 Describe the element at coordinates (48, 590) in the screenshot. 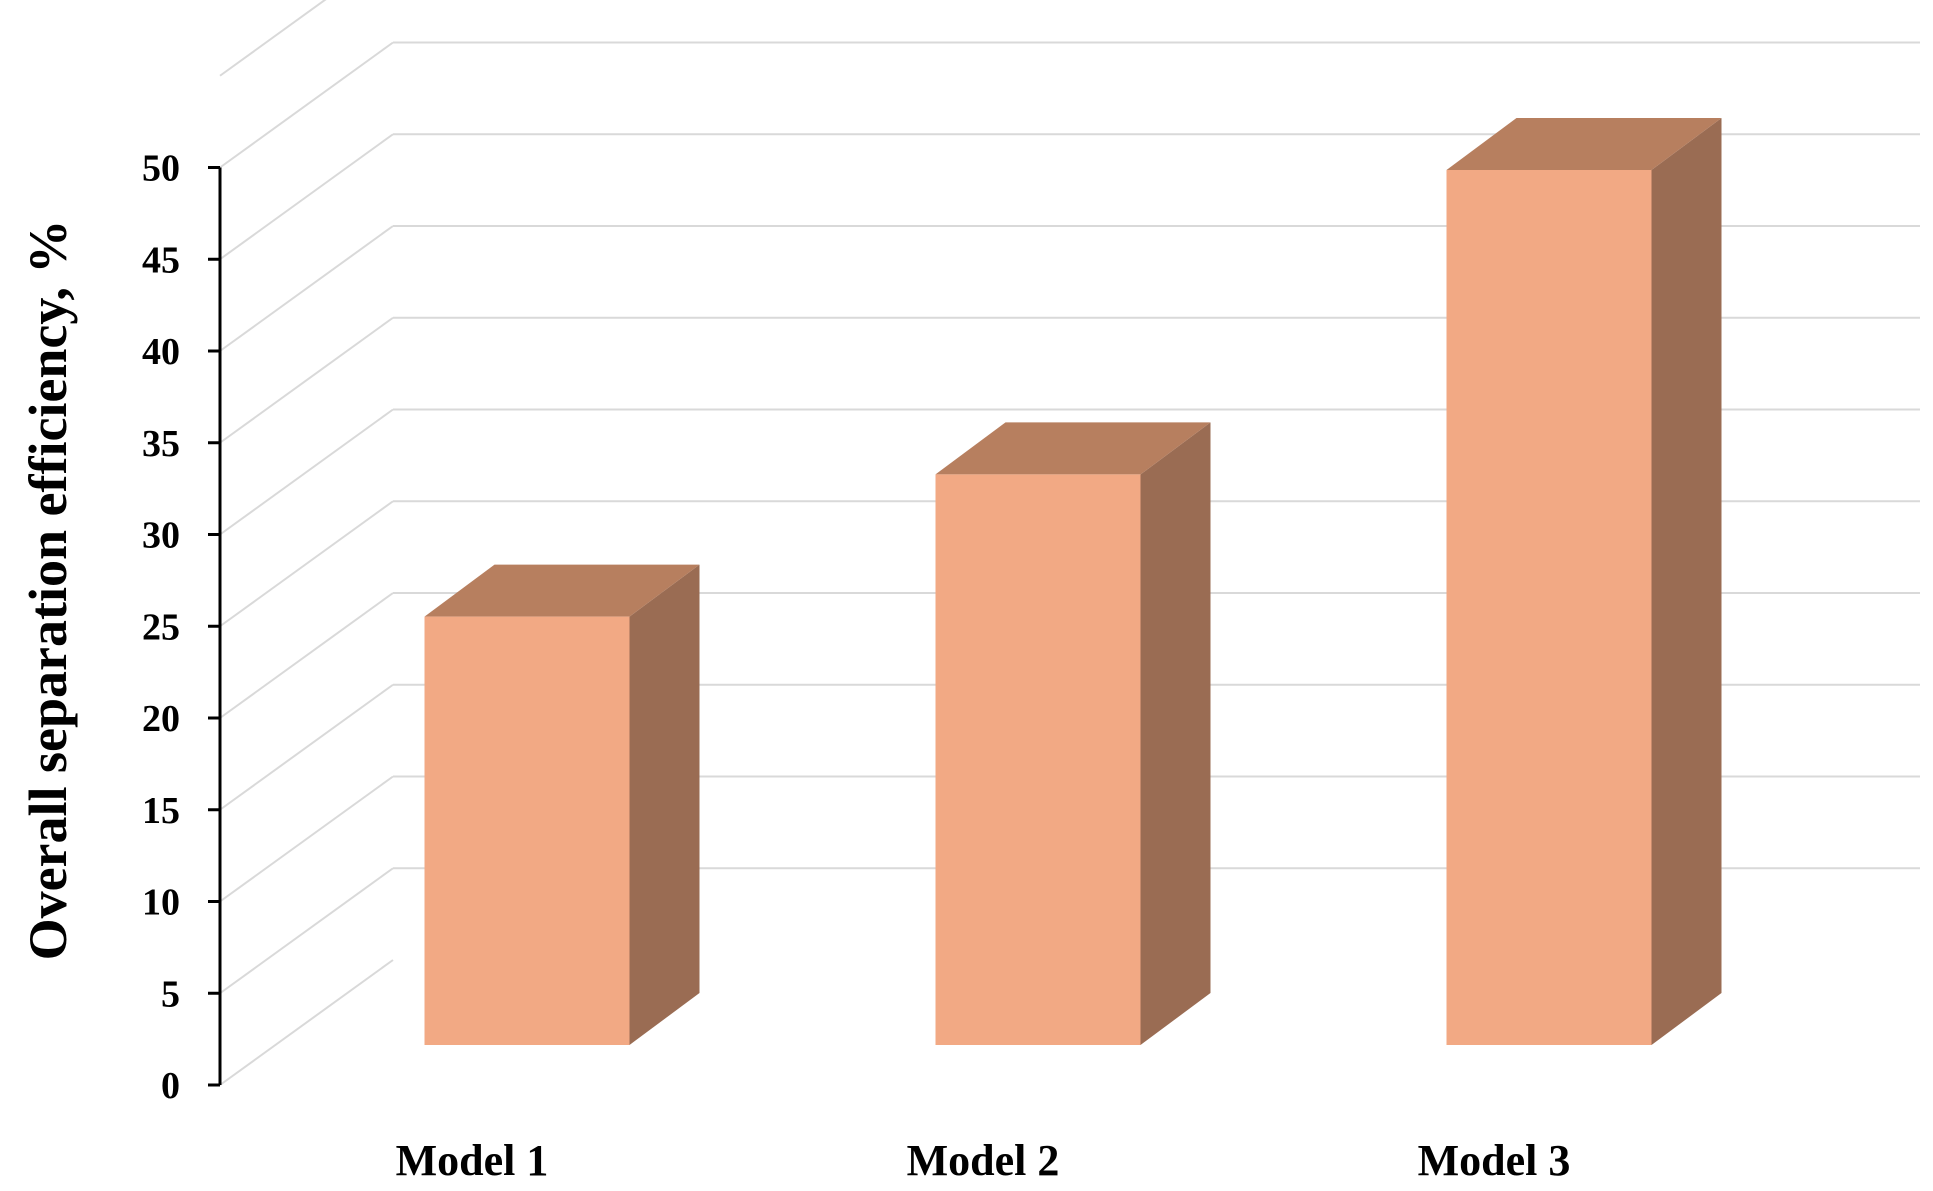

I see `y-axis-title: Overall separation efficiency, %` at that location.